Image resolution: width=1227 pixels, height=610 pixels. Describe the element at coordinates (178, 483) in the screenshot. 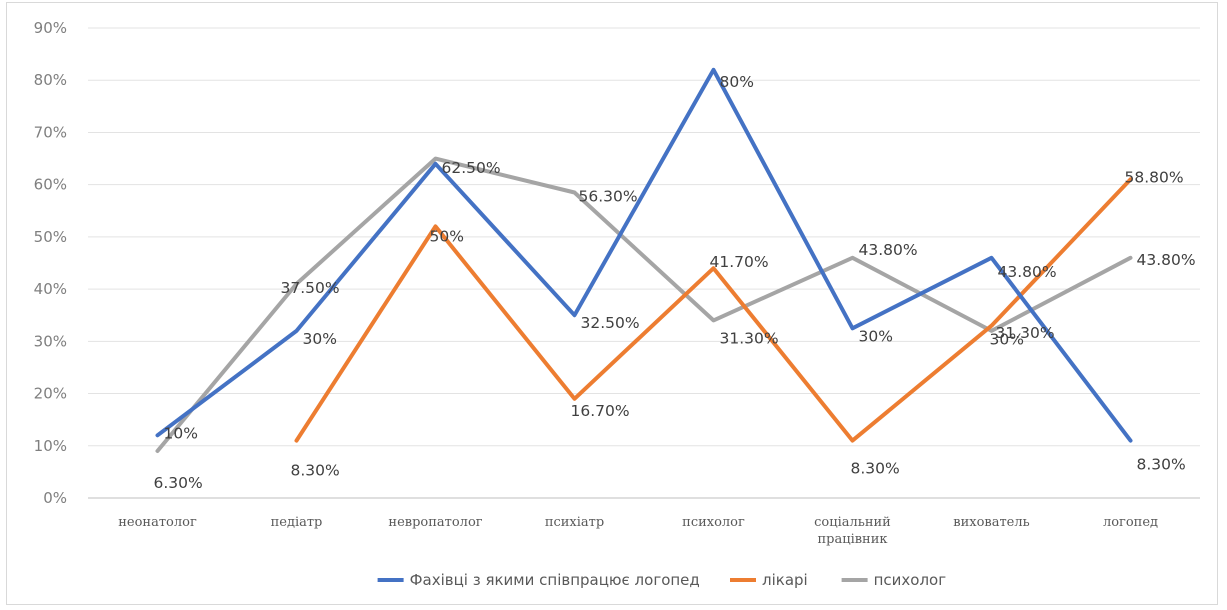

I see `data-label: 6.30%` at that location.